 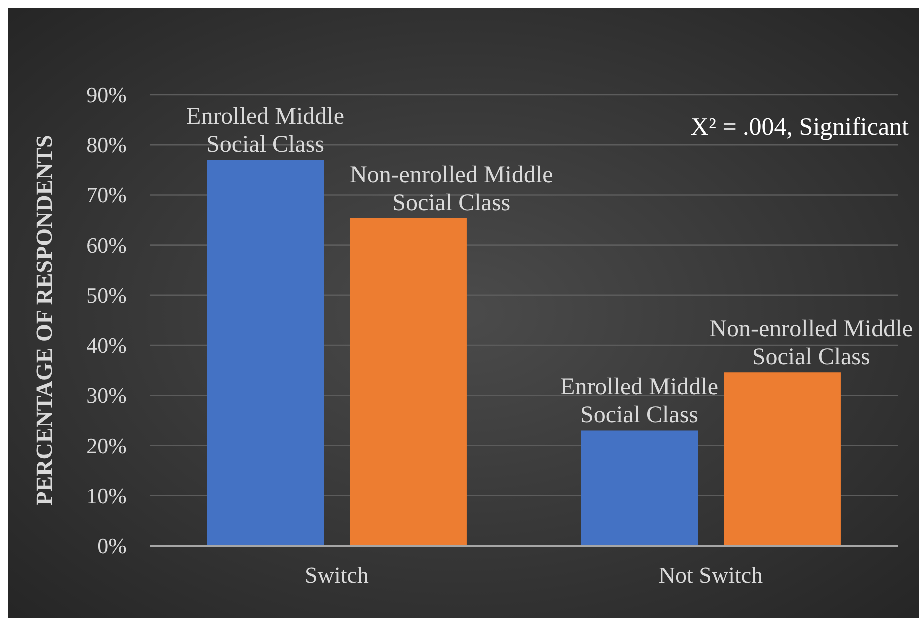 What do you see at coordinates (106, 295) in the screenshot?
I see `y-tick-label: 50%` at bounding box center [106, 295].